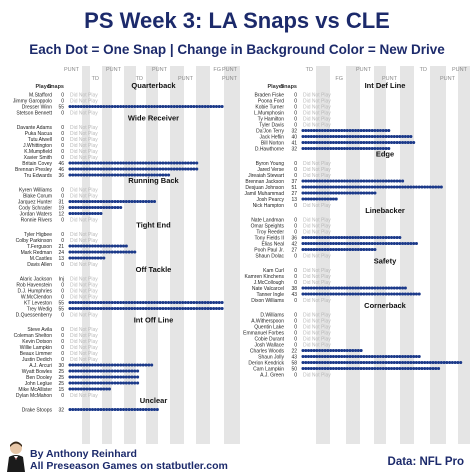 The width and height of the screenshot is (474, 474). Describe the element at coordinates (203, 255) in the screenshot. I see `drive-stripe` at that location.